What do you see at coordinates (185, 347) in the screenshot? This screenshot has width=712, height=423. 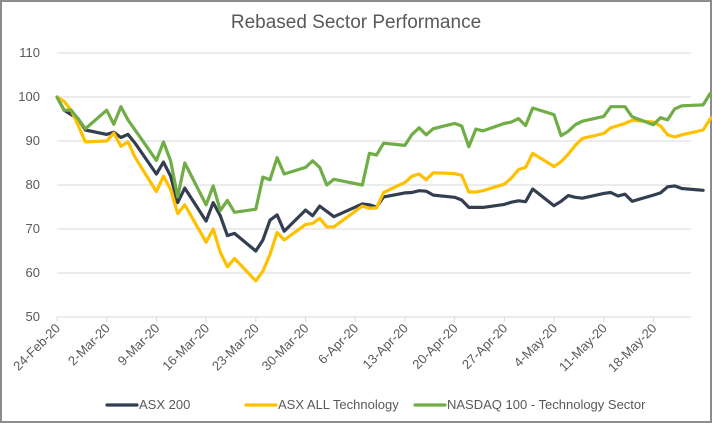 I see `x-tick-label: 16-Mar-20` at bounding box center [185, 347].